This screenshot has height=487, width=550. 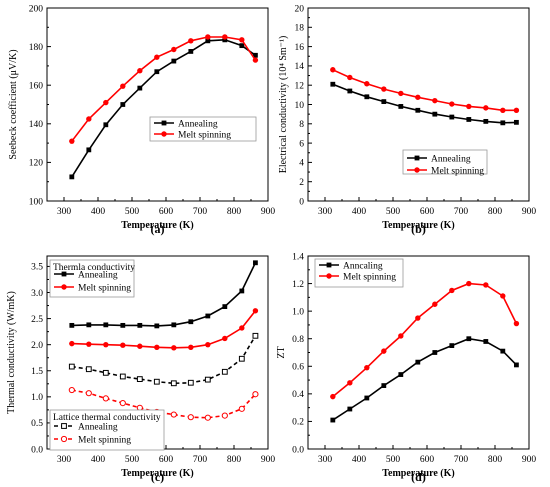 What do you see at coordinates (37, 268) in the screenshot?
I see `panel-c-y-tick-label: 3.5` at bounding box center [37, 268].